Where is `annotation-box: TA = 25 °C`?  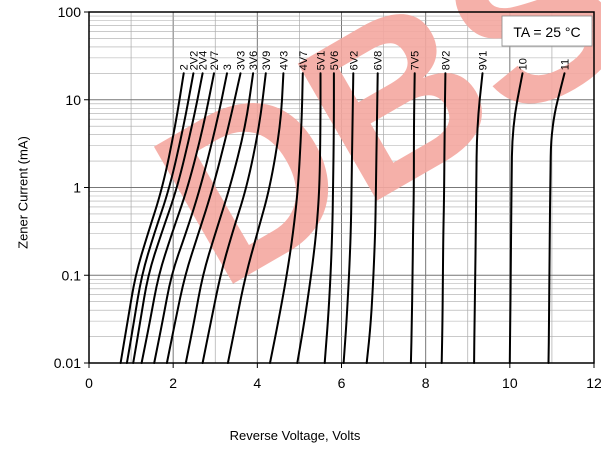 annotation-box: TA = 25 °C is located at coordinates (547, 31).